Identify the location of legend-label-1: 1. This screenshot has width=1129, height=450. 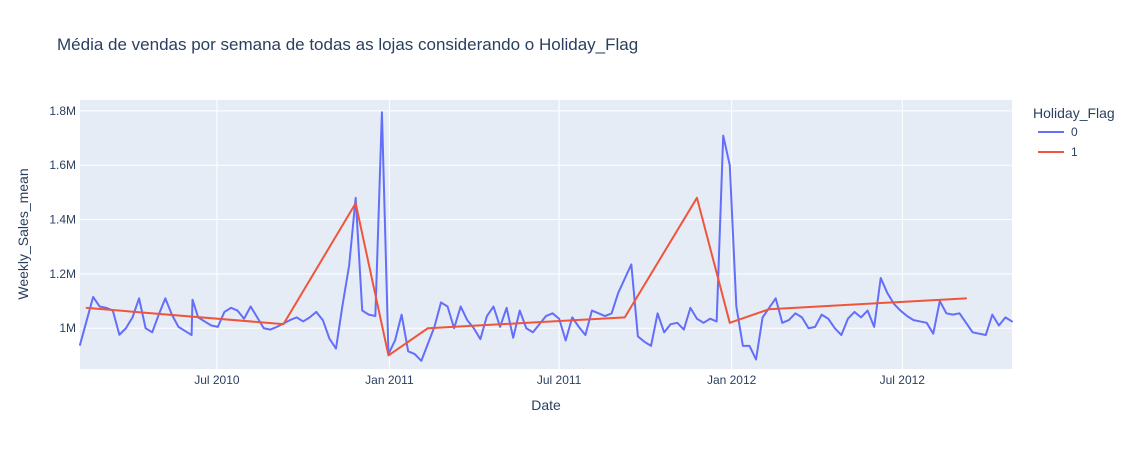
(1074, 152).